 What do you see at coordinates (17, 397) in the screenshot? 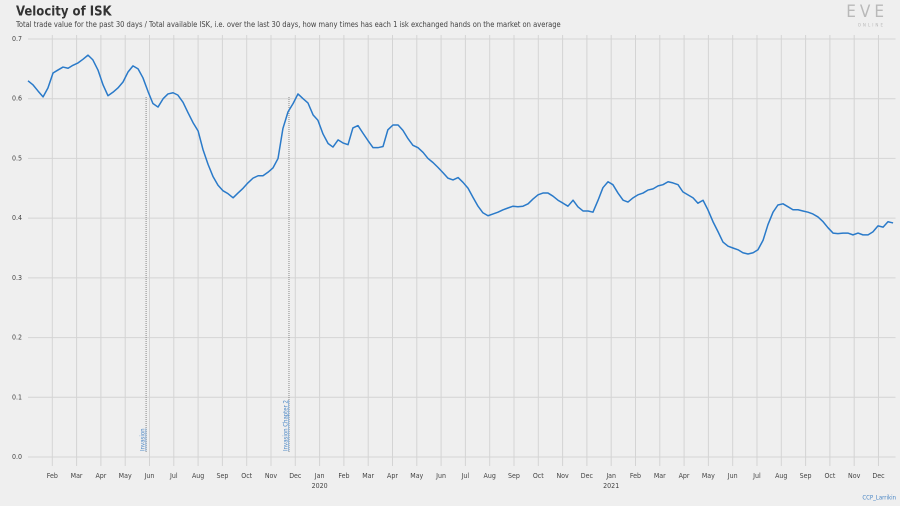
I see `y-tick-label: 0.1` at bounding box center [17, 397].